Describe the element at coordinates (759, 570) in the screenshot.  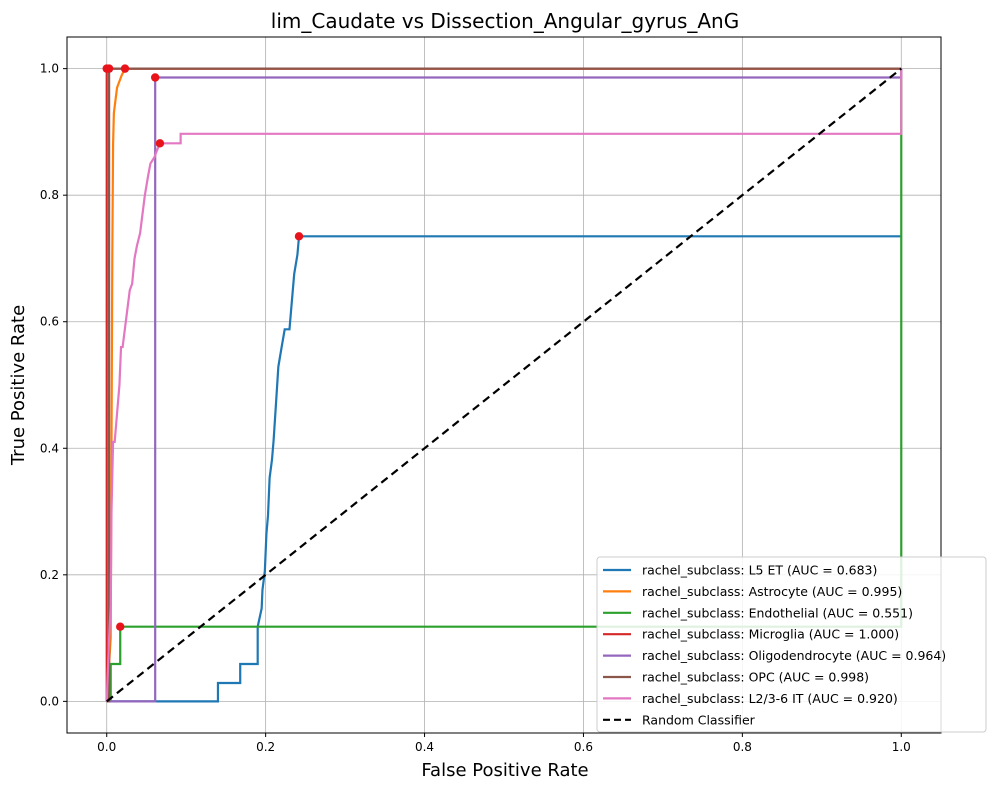
I see `legend-label-0: rachel_subclass: L5 ET (AUC = 0.683)` at that location.